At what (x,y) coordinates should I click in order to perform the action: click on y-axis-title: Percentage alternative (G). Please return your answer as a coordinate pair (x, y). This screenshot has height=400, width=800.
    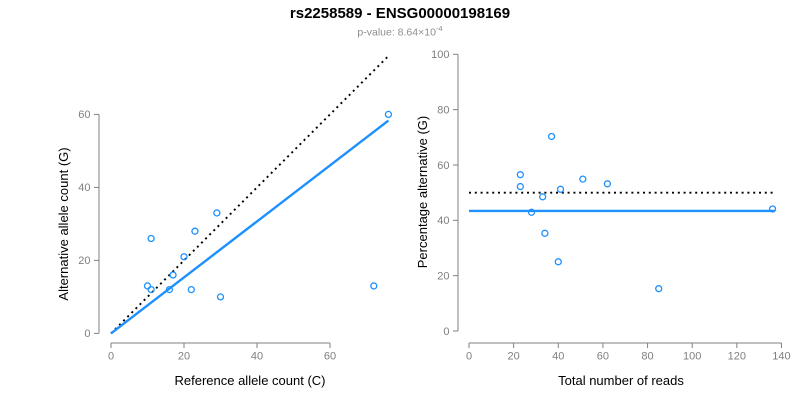
    Looking at the image, I should click on (422, 192).